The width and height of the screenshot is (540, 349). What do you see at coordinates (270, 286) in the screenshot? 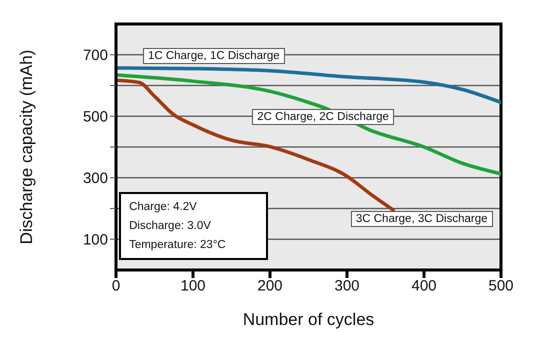
I see `x-tick-label: 200` at bounding box center [270, 286].